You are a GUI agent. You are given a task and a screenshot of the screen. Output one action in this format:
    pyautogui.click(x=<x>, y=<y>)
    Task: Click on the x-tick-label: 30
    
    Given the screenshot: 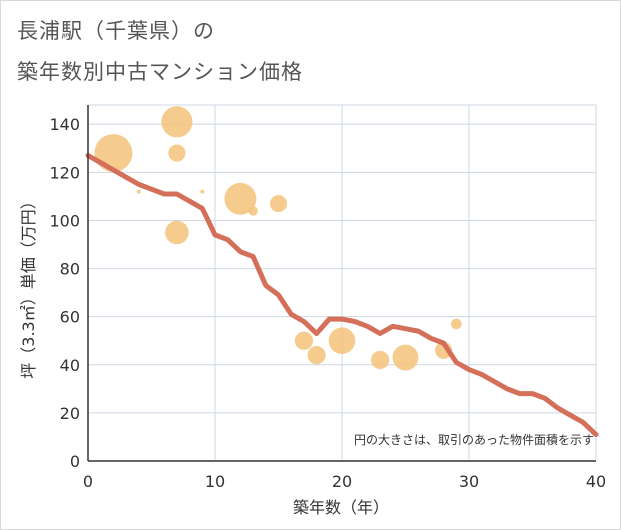 What is the action you would take?
    pyautogui.click(x=469, y=481)
    